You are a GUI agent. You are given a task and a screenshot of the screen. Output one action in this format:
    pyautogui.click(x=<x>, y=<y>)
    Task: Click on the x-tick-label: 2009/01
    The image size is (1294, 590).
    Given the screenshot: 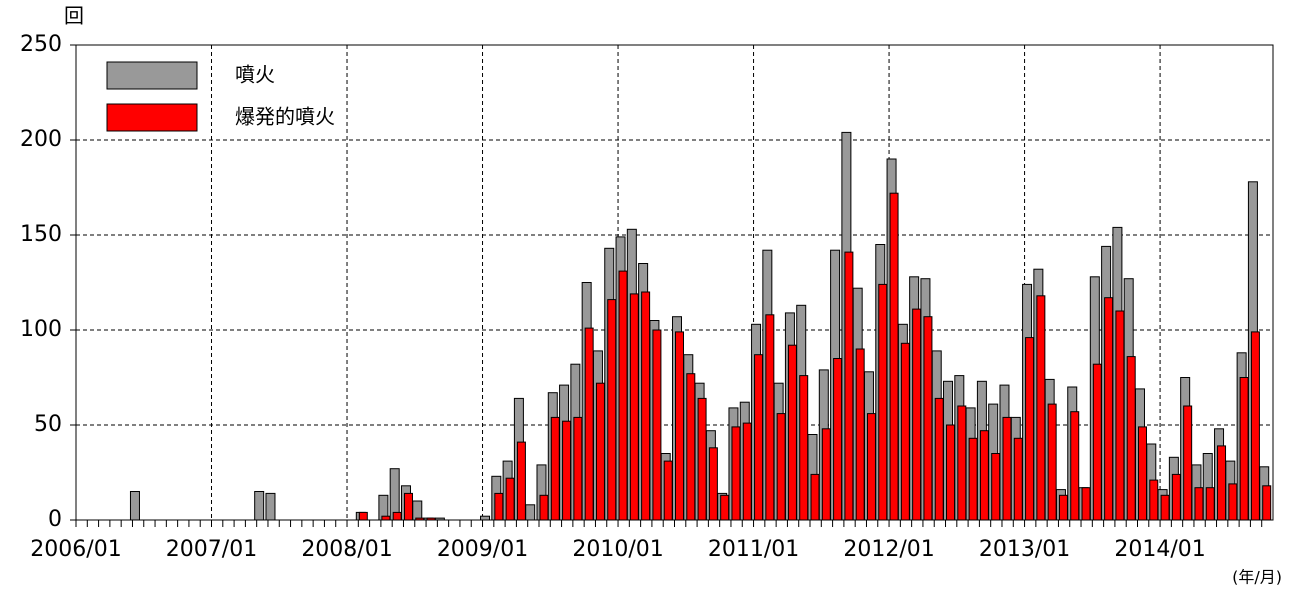 What is the action you would take?
    pyautogui.click(x=482, y=549)
    